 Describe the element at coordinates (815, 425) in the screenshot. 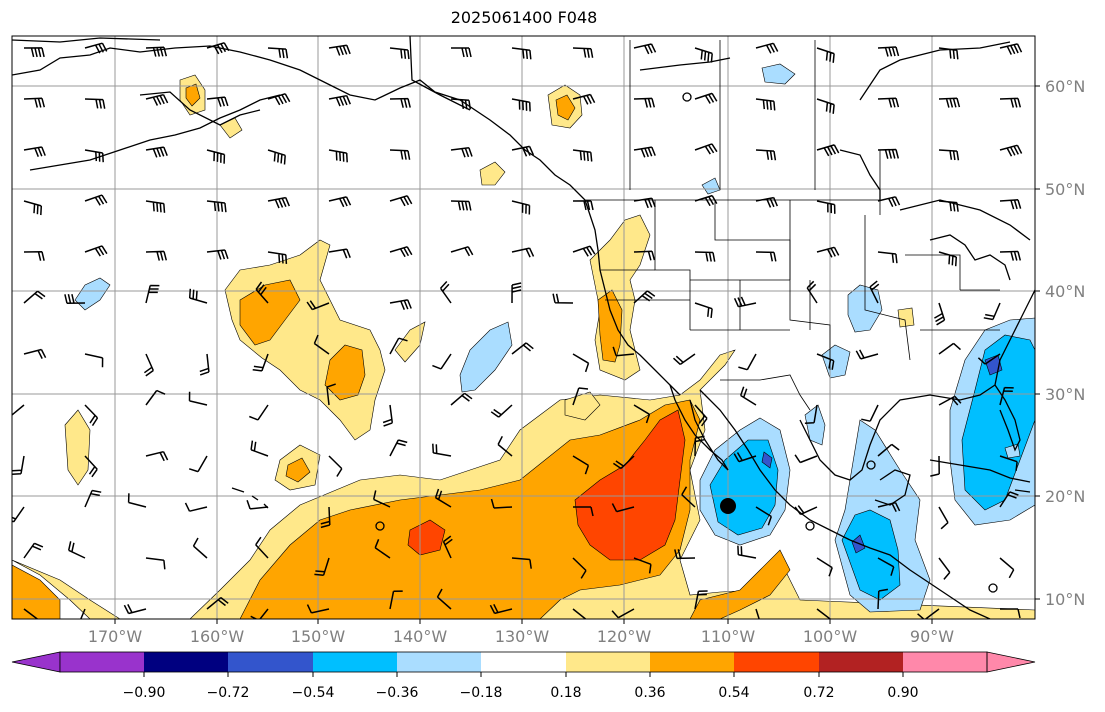

I see `contour-lightblue-gulf` at that location.